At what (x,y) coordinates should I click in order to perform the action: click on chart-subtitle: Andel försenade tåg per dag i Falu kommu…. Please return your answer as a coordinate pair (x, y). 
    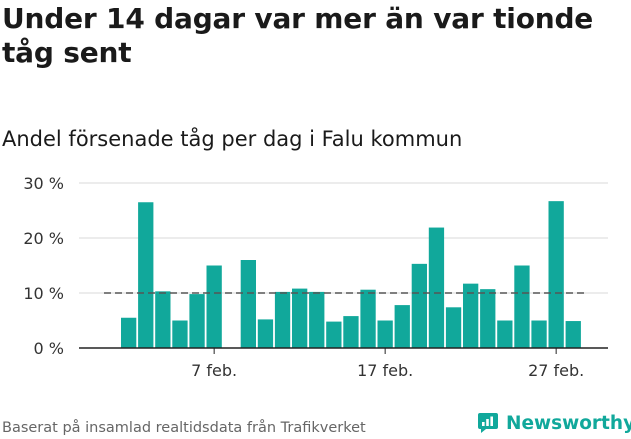
    Looking at the image, I should click on (232, 139).